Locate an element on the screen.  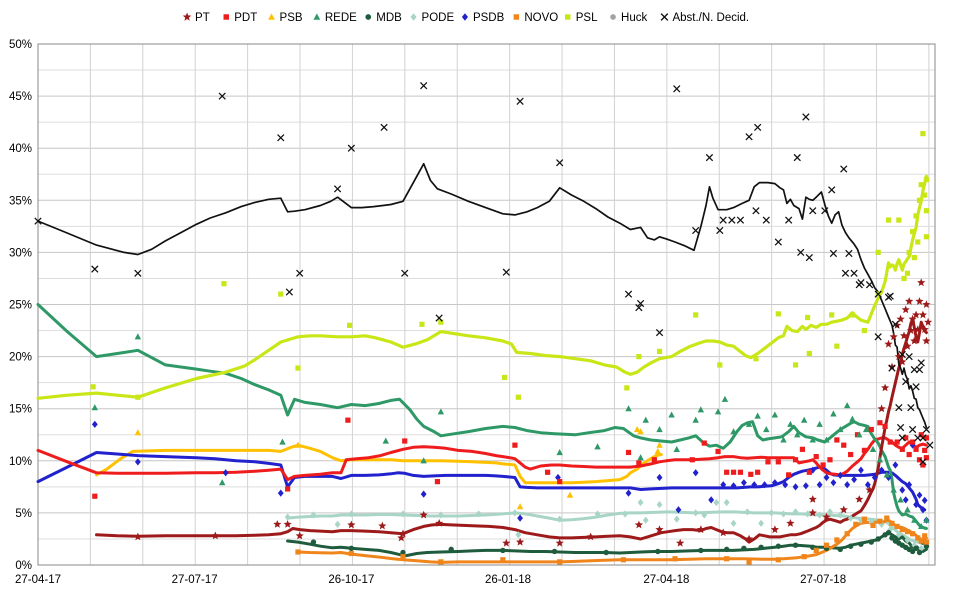
legend-item-psdb: PSDB is located at coordinates (483, 18).